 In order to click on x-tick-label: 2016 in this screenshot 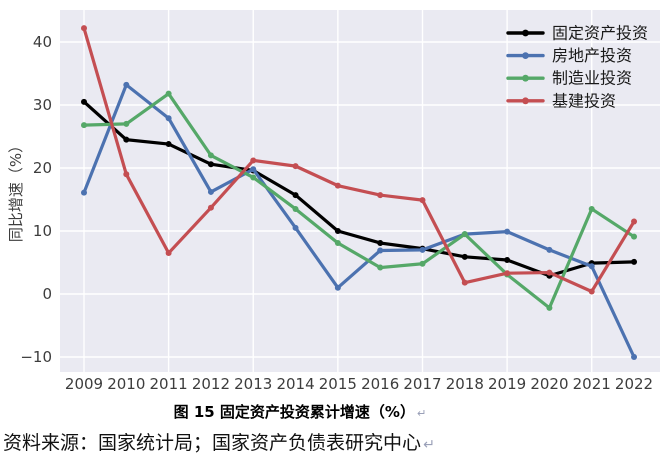, I will do `click(380, 384)`.